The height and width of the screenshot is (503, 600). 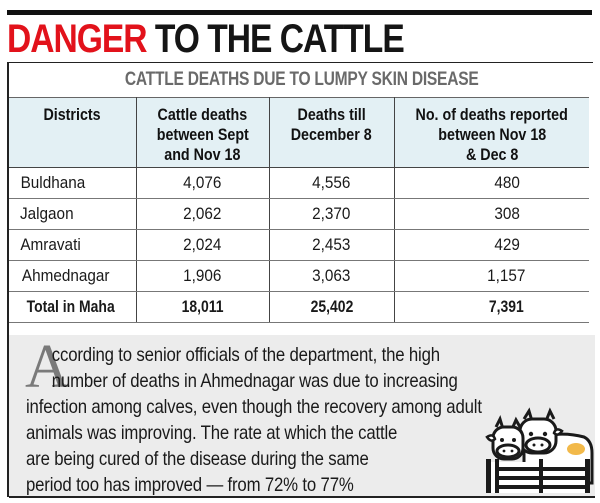 What do you see at coordinates (332, 276) in the screenshot?
I see `cell-till-dec8: 3,063` at bounding box center [332, 276].